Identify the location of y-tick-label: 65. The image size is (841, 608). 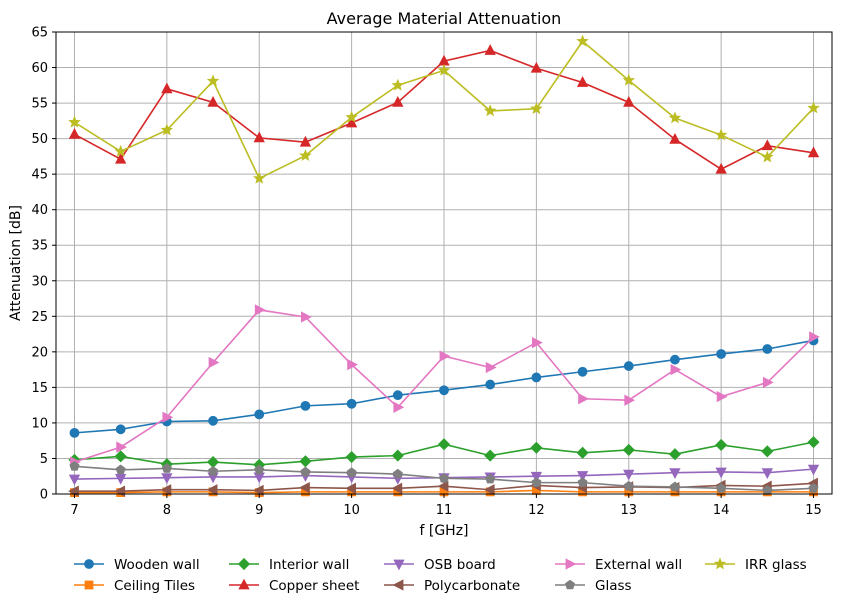
(39, 33).